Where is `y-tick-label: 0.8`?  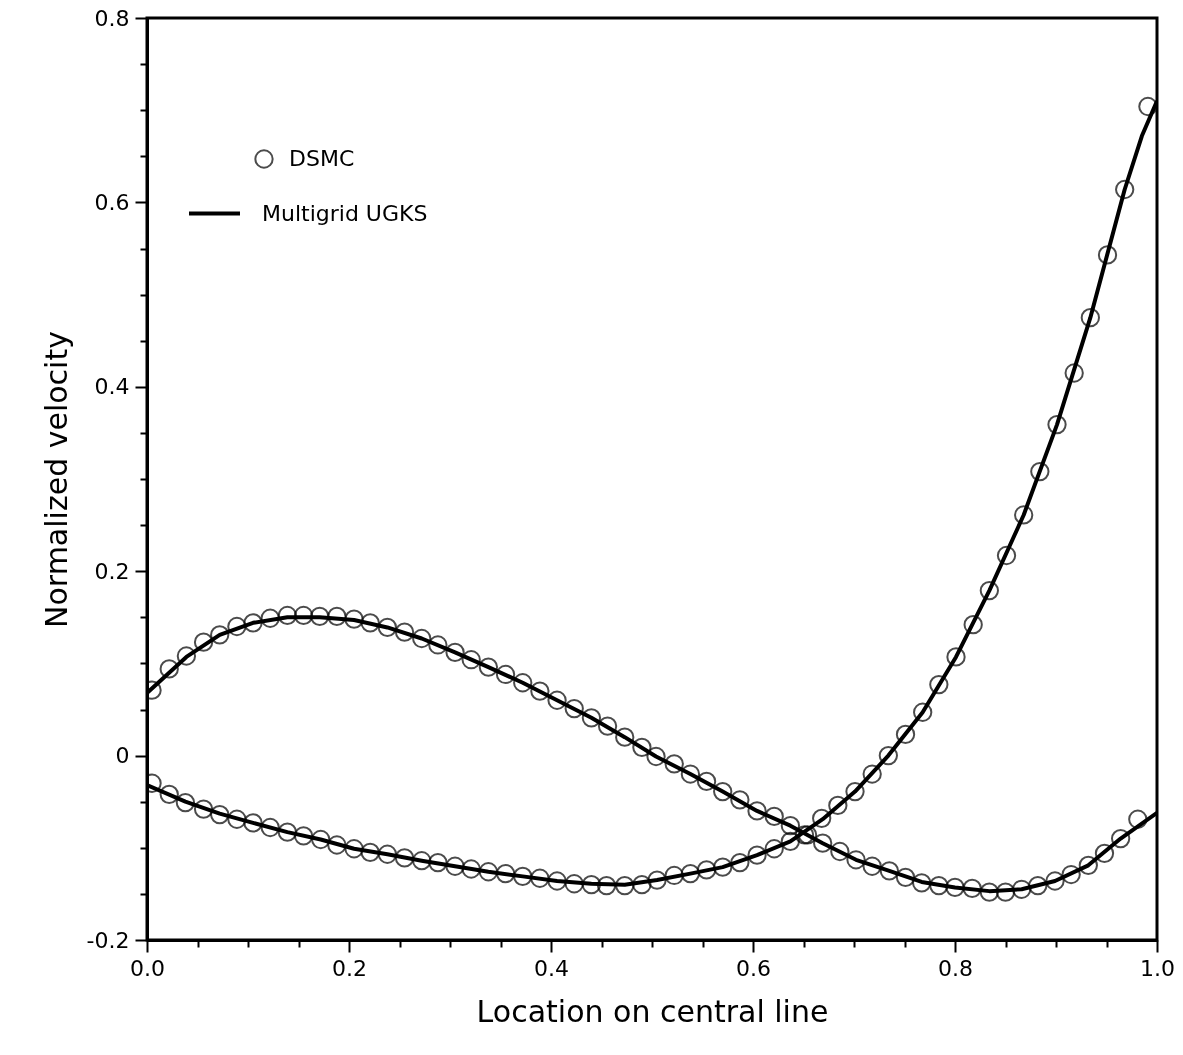 y-tick-label: 0.8 is located at coordinates (112, 18).